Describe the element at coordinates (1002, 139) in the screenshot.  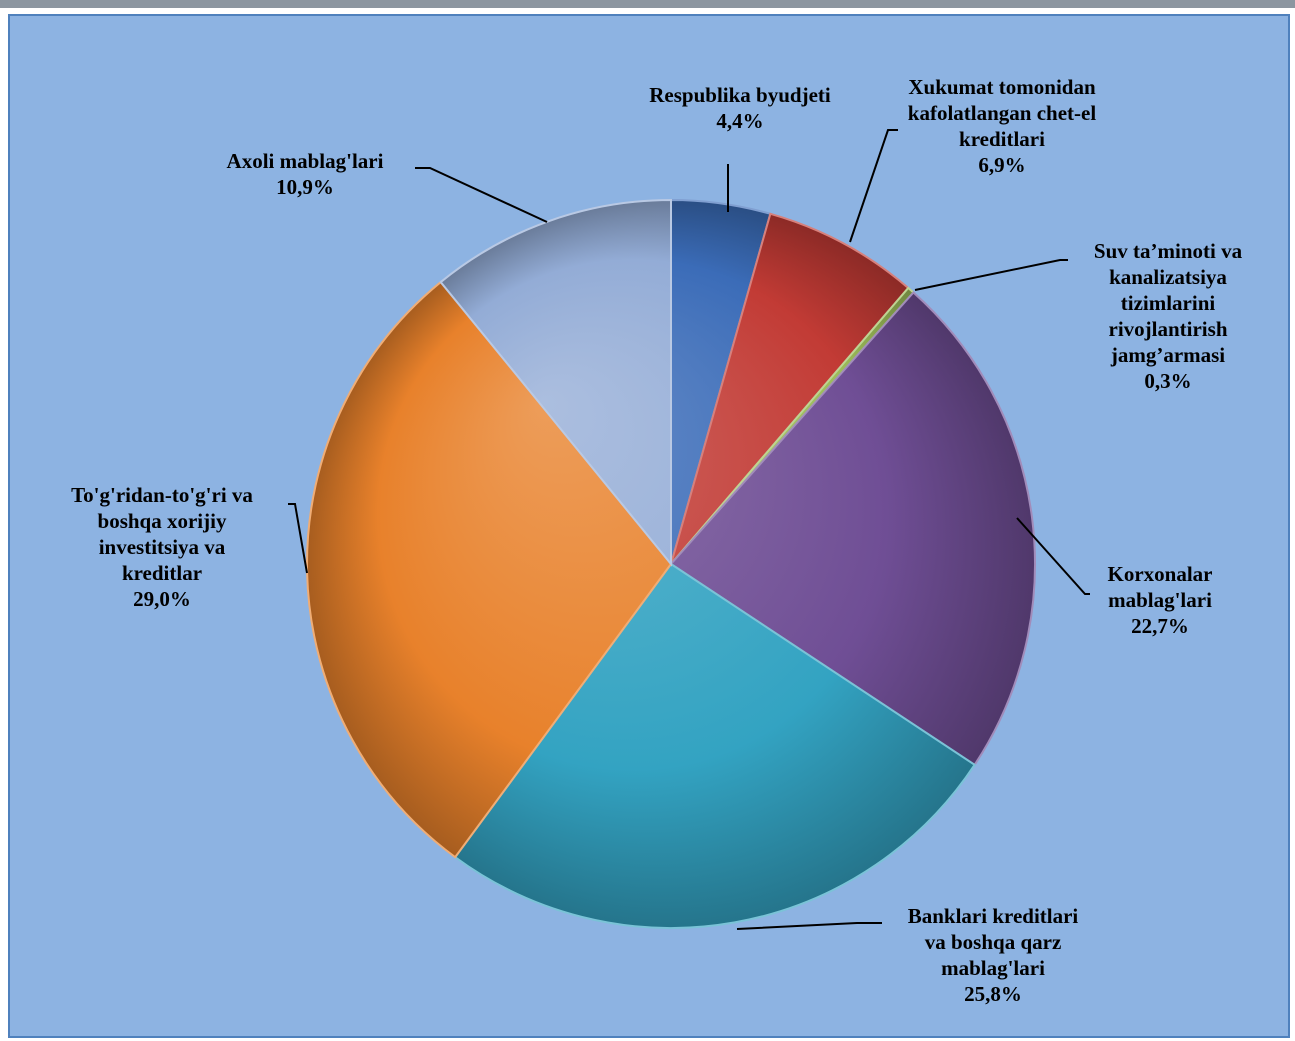
I see `data-label-line: kreditlari` at that location.